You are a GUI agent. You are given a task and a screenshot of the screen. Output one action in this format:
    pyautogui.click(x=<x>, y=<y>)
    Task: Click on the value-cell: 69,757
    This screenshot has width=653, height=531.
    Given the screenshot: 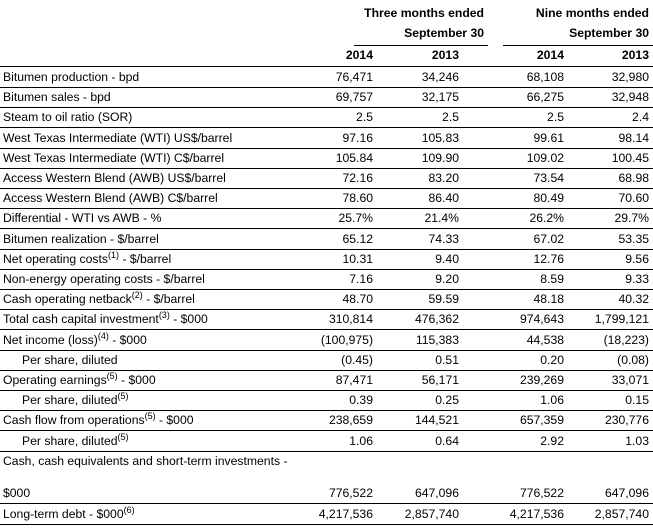 What is the action you would take?
    pyautogui.click(x=354, y=97)
    